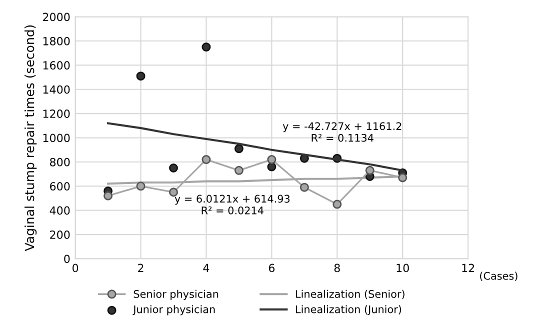 The height and width of the screenshot is (336, 538). Describe the element at coordinates (60, 234) in the screenshot. I see `y-tick-label: 200` at that location.